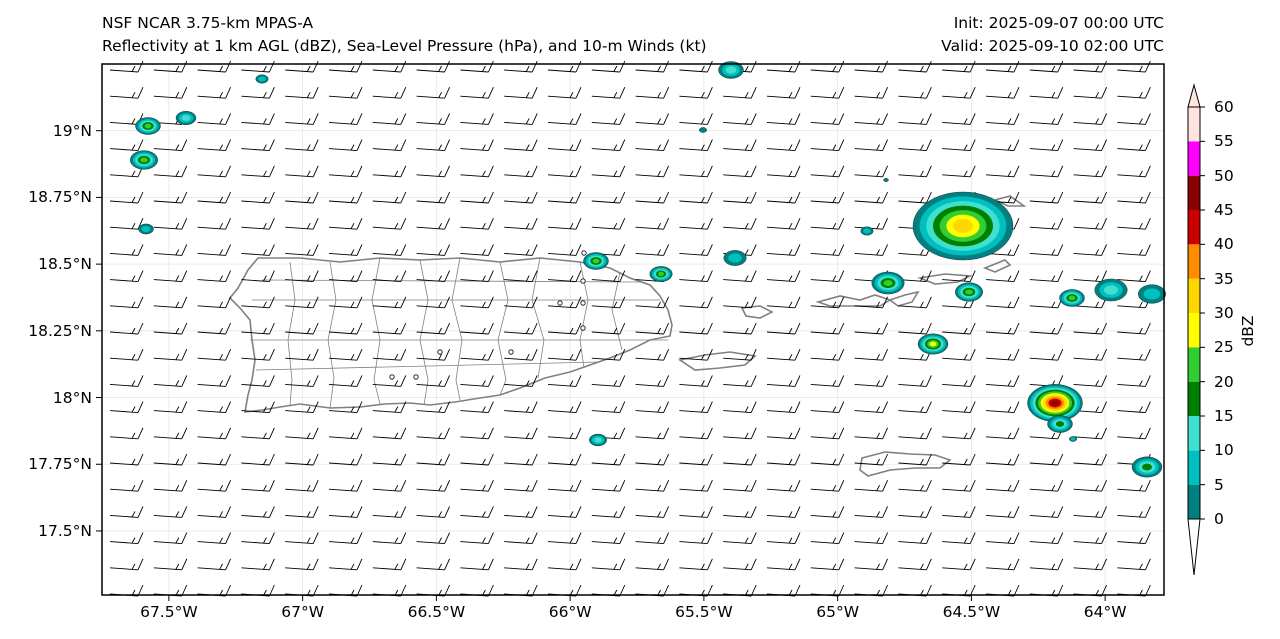  I want to click on colorbar-tick-label: 30, so click(1224, 313).